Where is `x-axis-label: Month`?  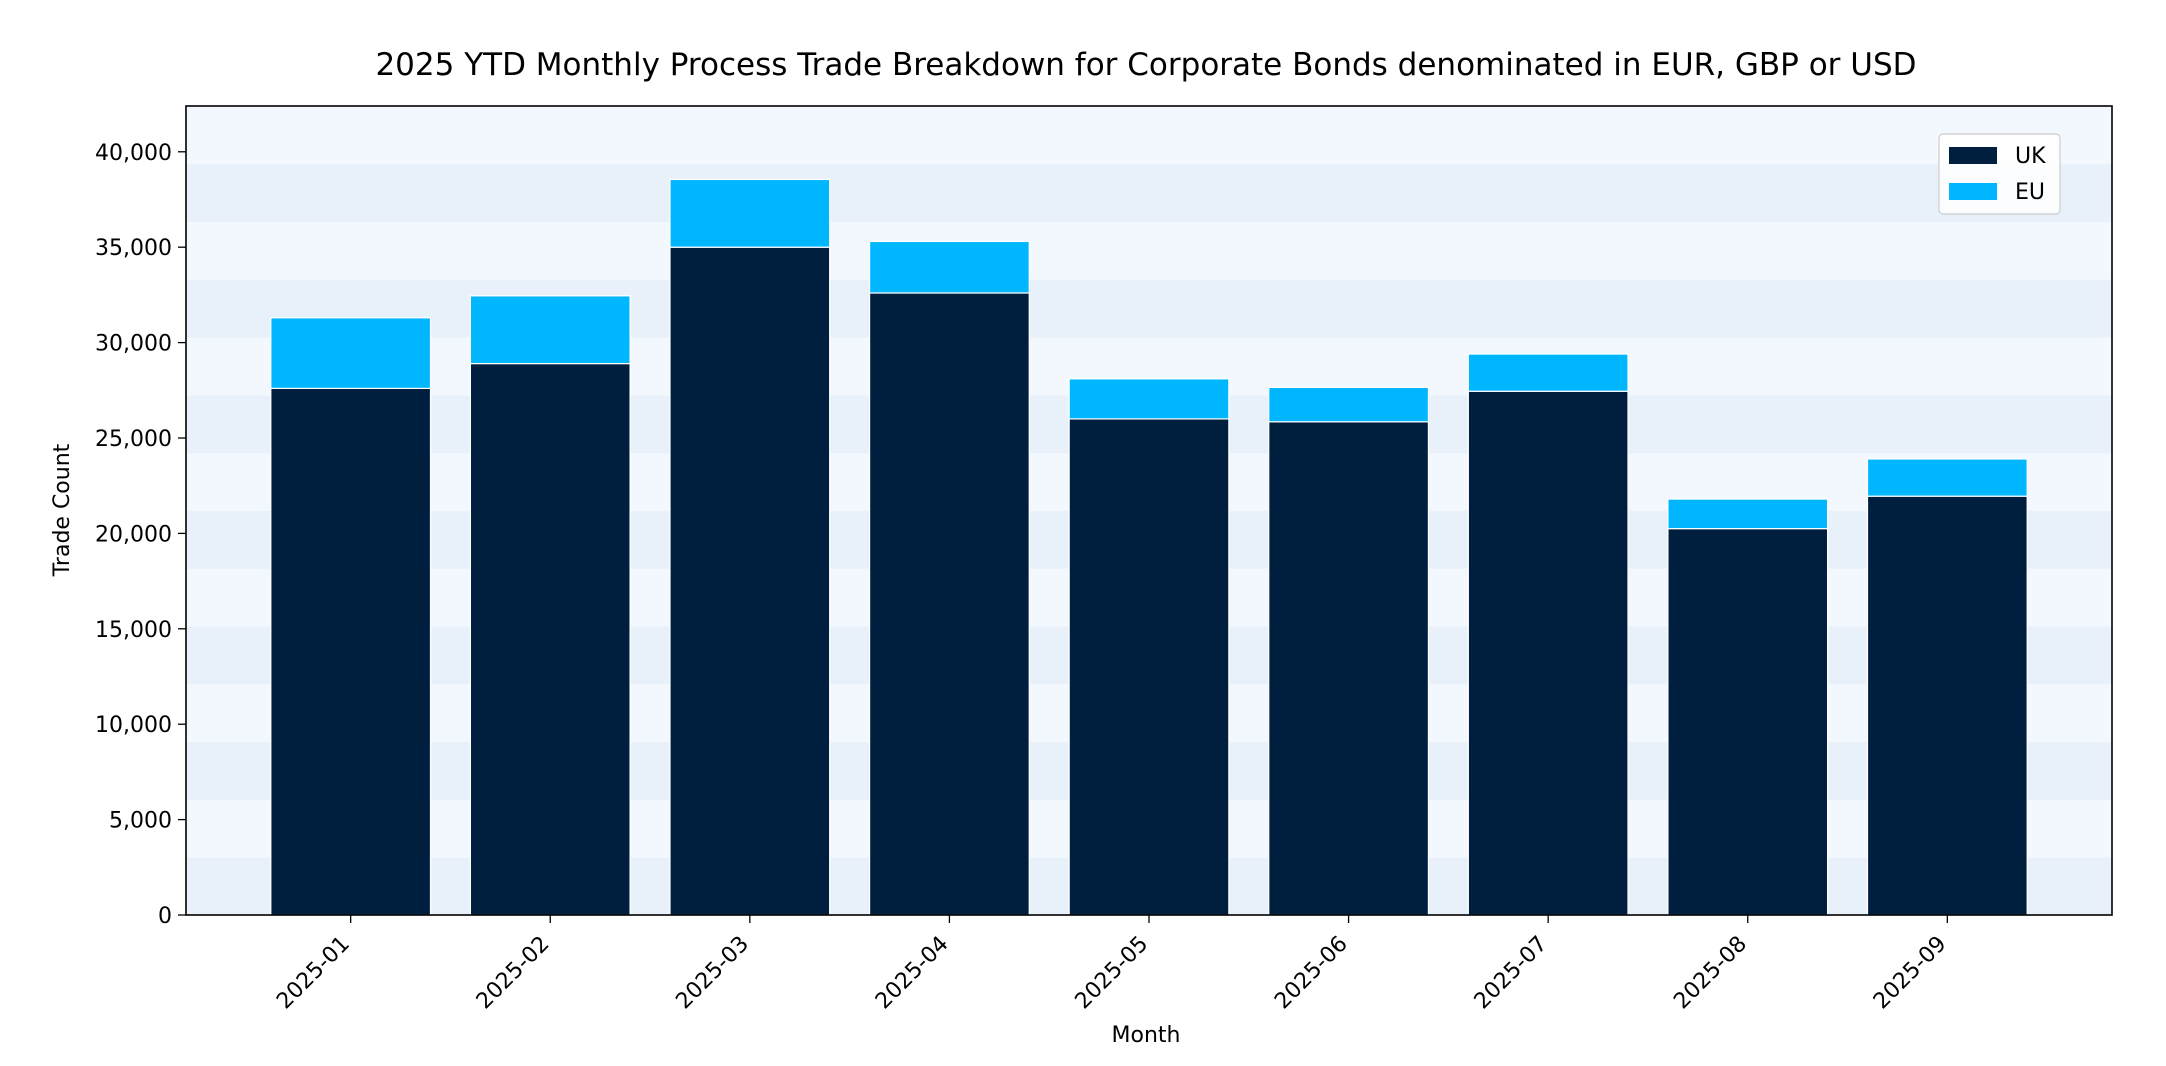 x-axis-label: Month is located at coordinates (1146, 1035).